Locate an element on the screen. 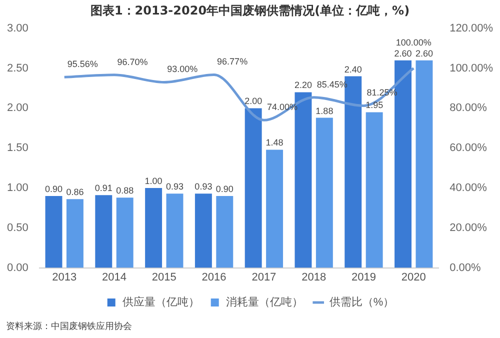 This screenshot has width=500, height=338. legend-label: 供应量（亿吨） is located at coordinates (161, 302).